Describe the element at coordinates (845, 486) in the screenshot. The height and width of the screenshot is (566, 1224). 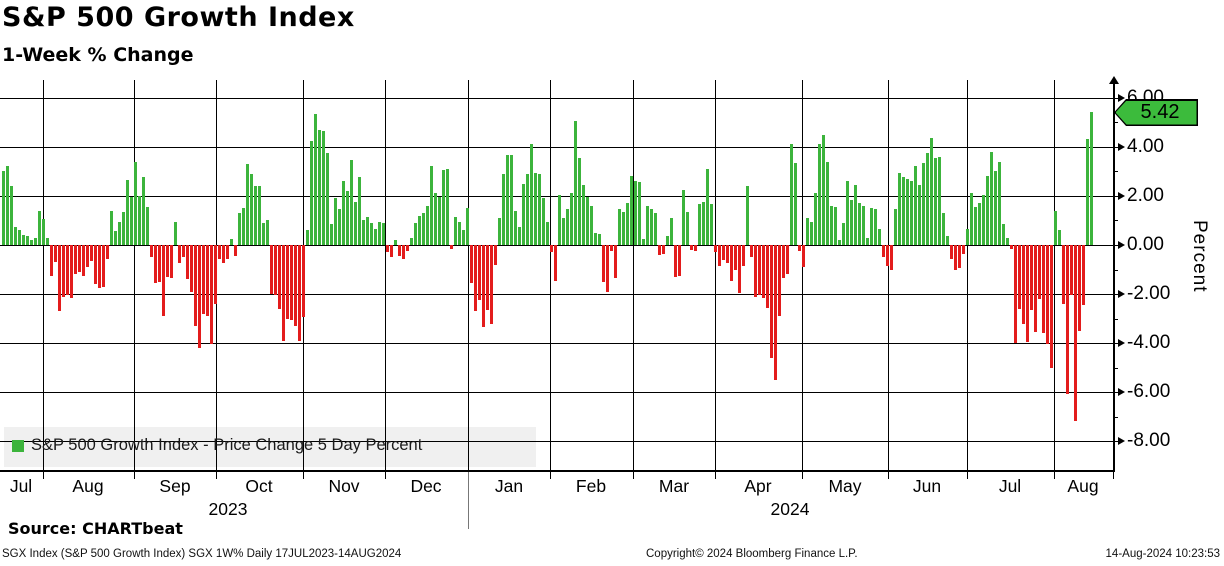
I see `month-label: May` at that location.